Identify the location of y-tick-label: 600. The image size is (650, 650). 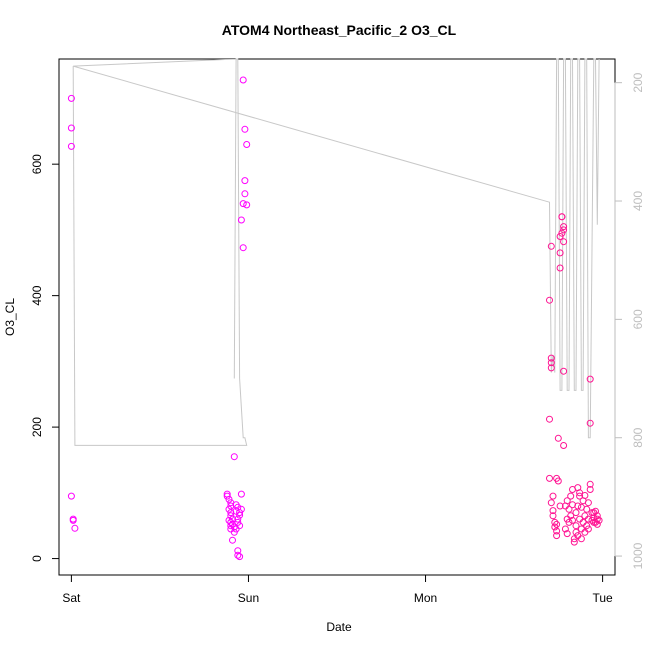
(37, 164).